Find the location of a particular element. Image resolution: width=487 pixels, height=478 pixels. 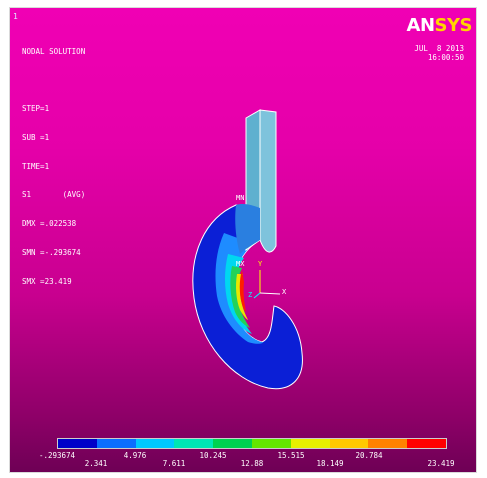

mx-marker: MX is located at coordinates (240, 264).